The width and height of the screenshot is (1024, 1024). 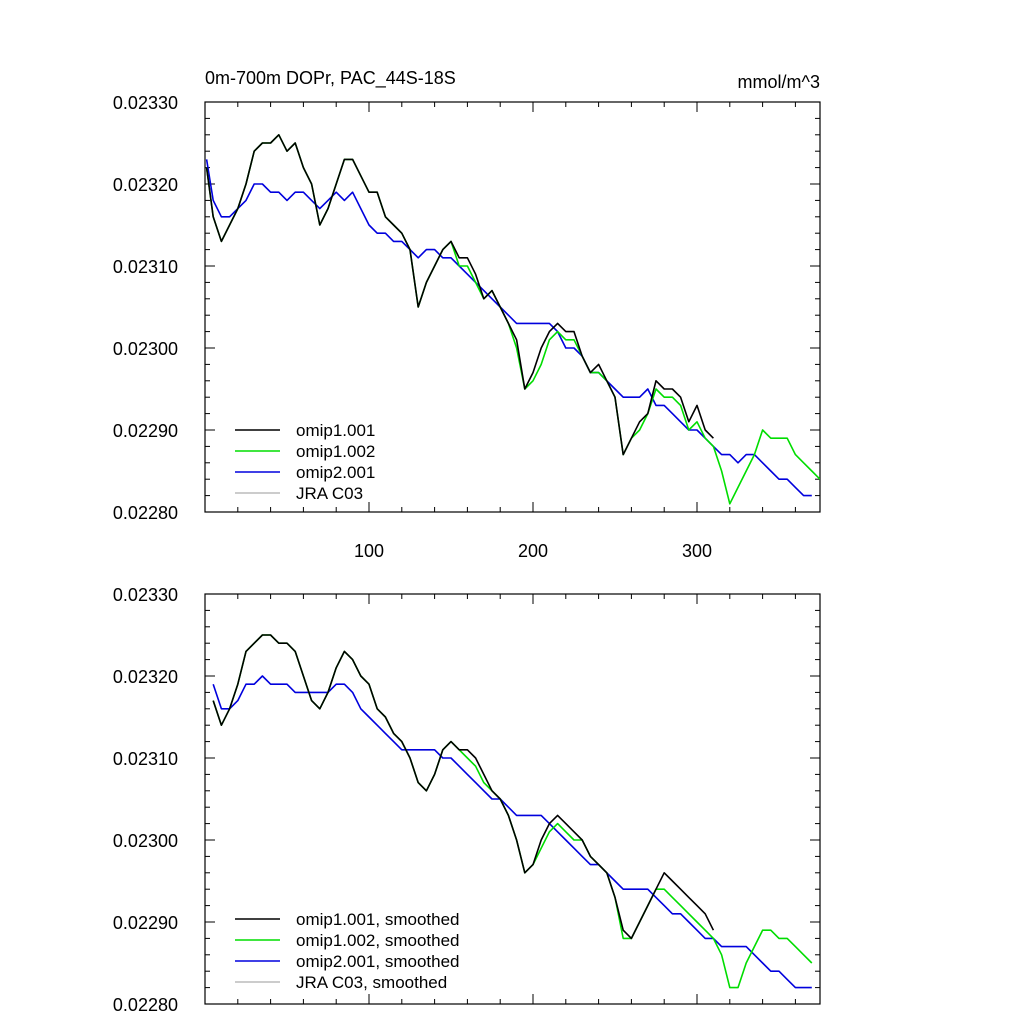 What do you see at coordinates (330, 78) in the screenshot?
I see `chart-title: 0m-700m DOPr, PAC_44S-18S` at bounding box center [330, 78].